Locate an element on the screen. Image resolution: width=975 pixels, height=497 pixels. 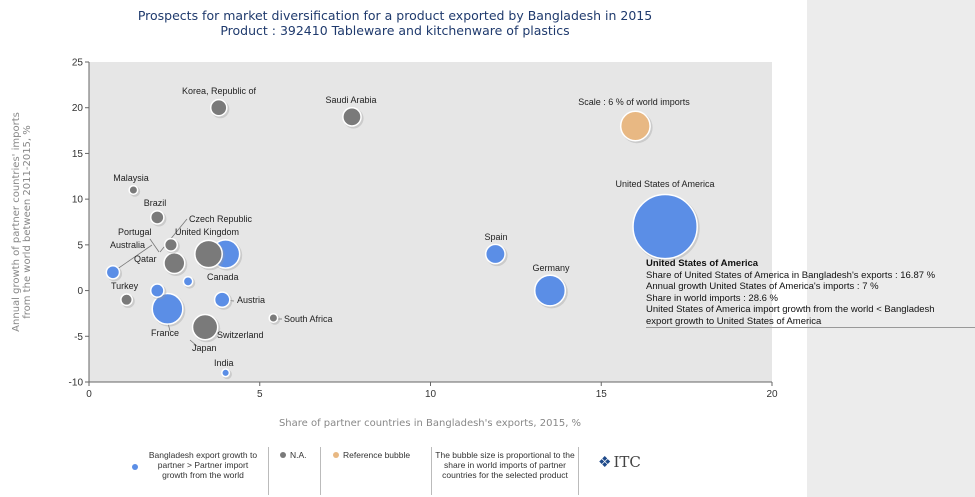
tooltip-title: United States of America is located at coordinates (702, 263).